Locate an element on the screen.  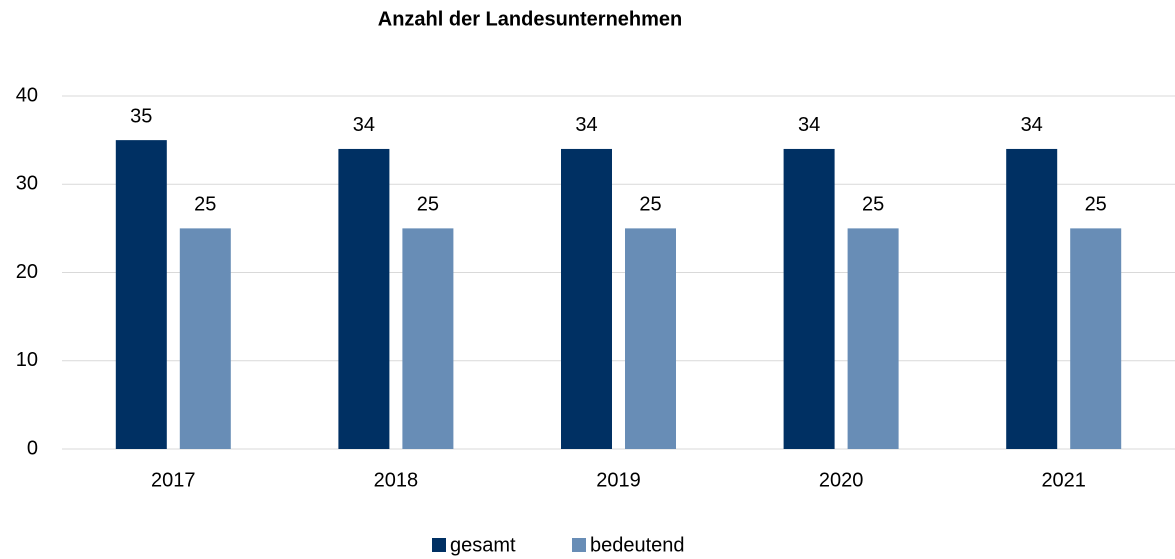
chart-title: Anzahl der Landesunternehmen is located at coordinates (530, 19).